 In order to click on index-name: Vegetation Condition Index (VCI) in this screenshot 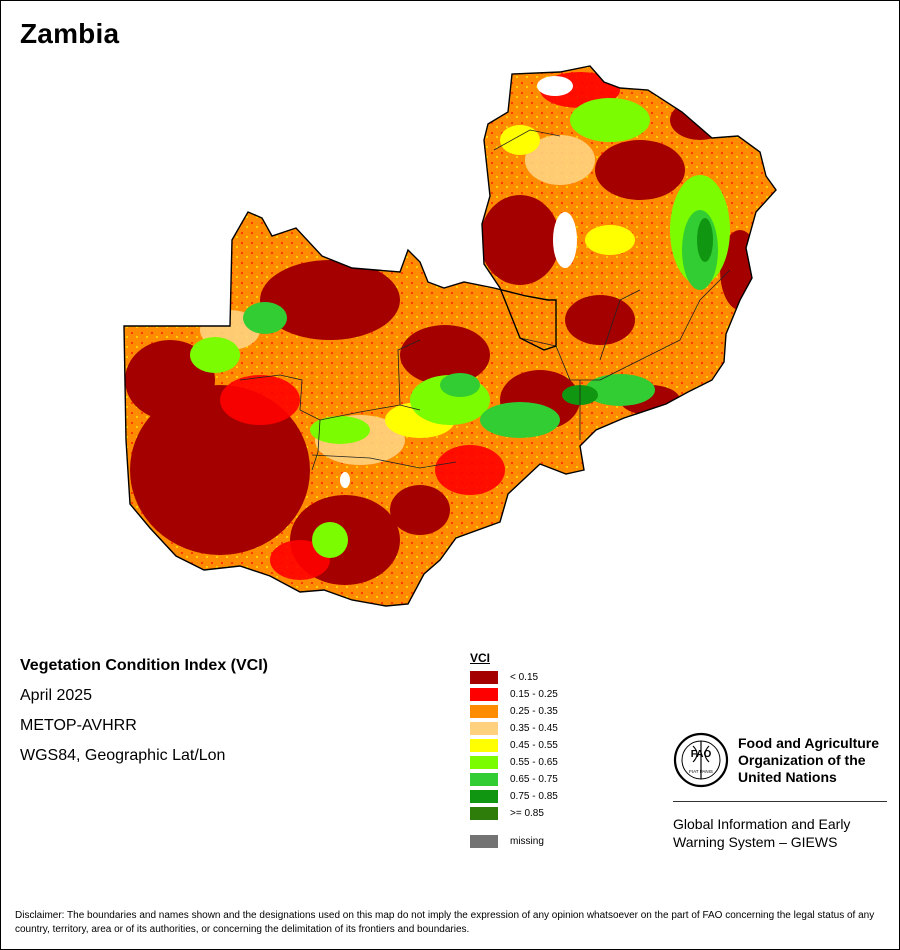, I will do `click(144, 665)`.